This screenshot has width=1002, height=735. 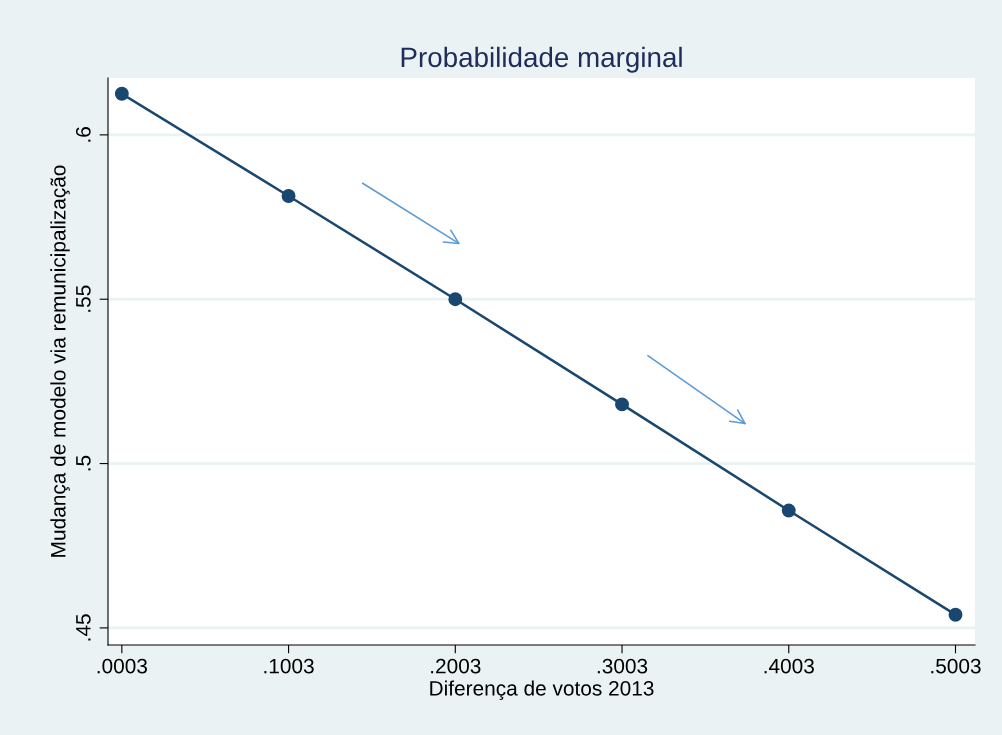 What do you see at coordinates (541, 59) in the screenshot?
I see `chart-title: Probabilidade marginal` at bounding box center [541, 59].